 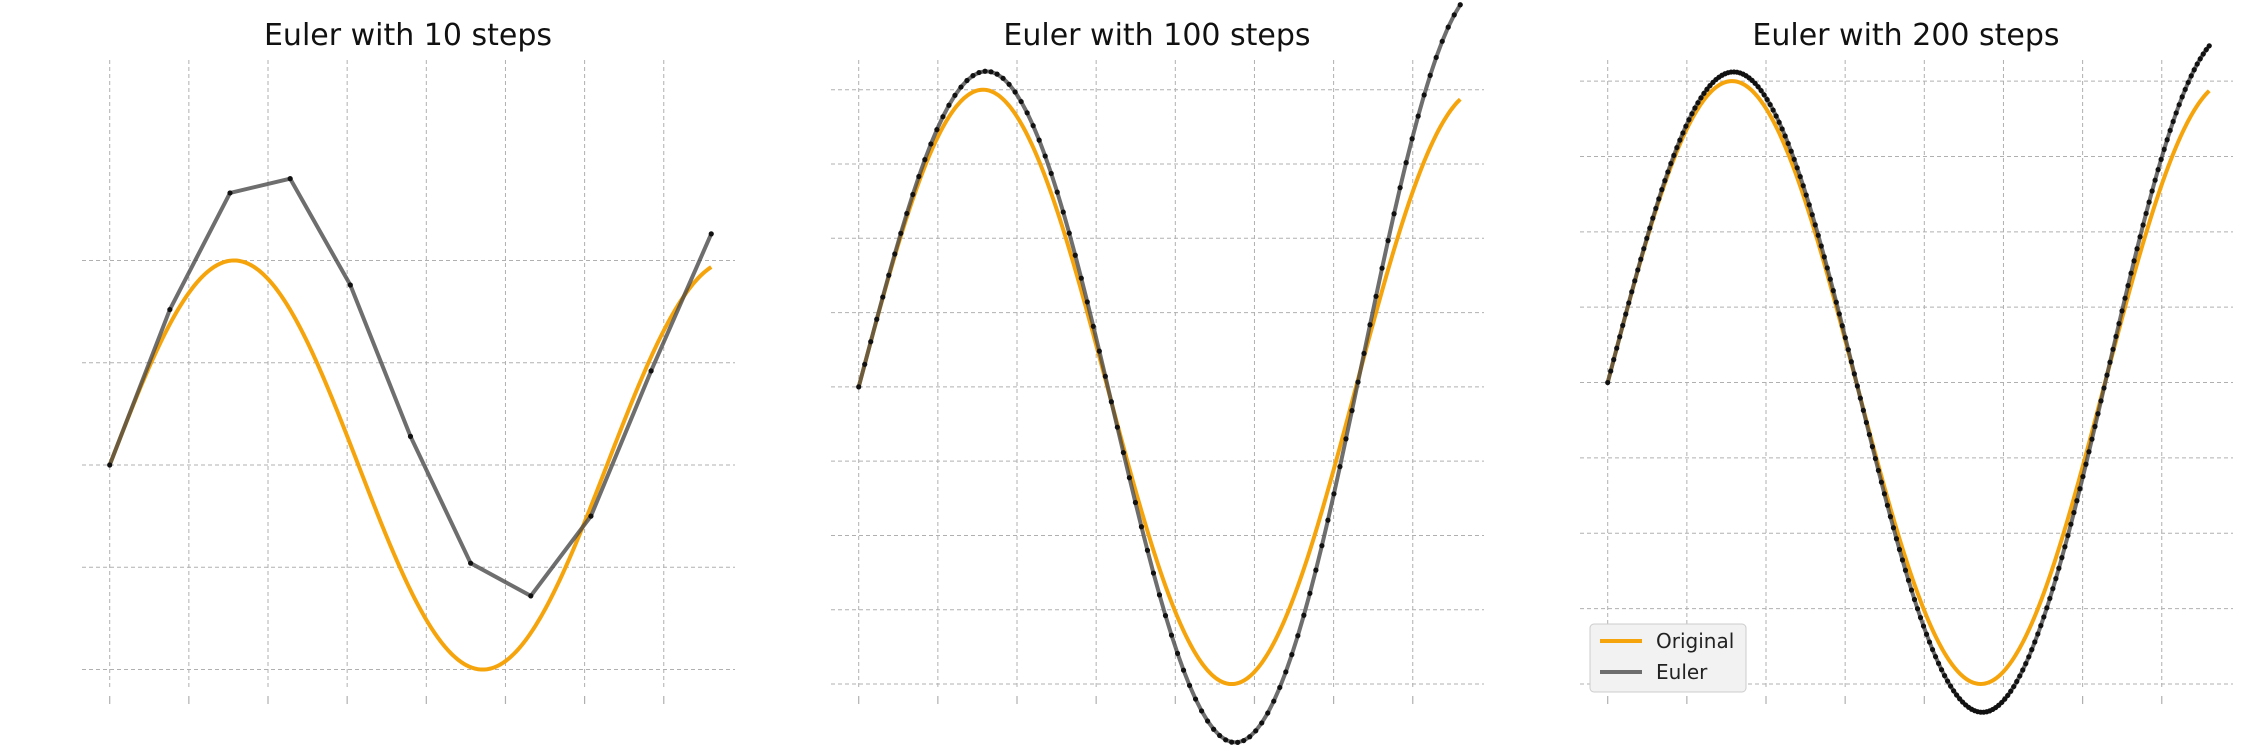 What do you see at coordinates (1905, 35) in the screenshot?
I see `panel-3-title: Euler with 200 steps` at bounding box center [1905, 35].